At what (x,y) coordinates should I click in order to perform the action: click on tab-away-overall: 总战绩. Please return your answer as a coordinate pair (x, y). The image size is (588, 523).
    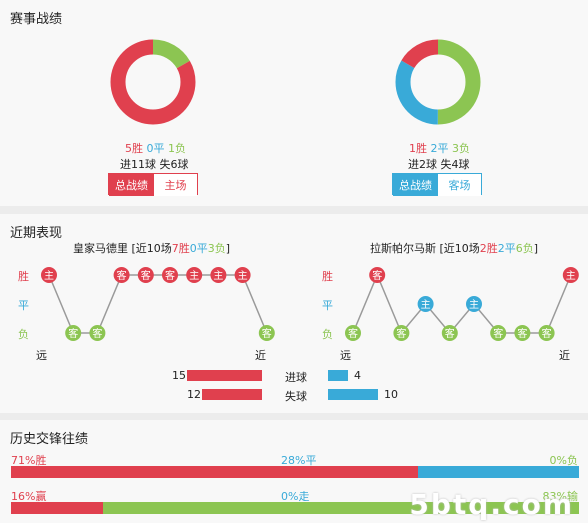
    Looking at the image, I should click on (415, 185).